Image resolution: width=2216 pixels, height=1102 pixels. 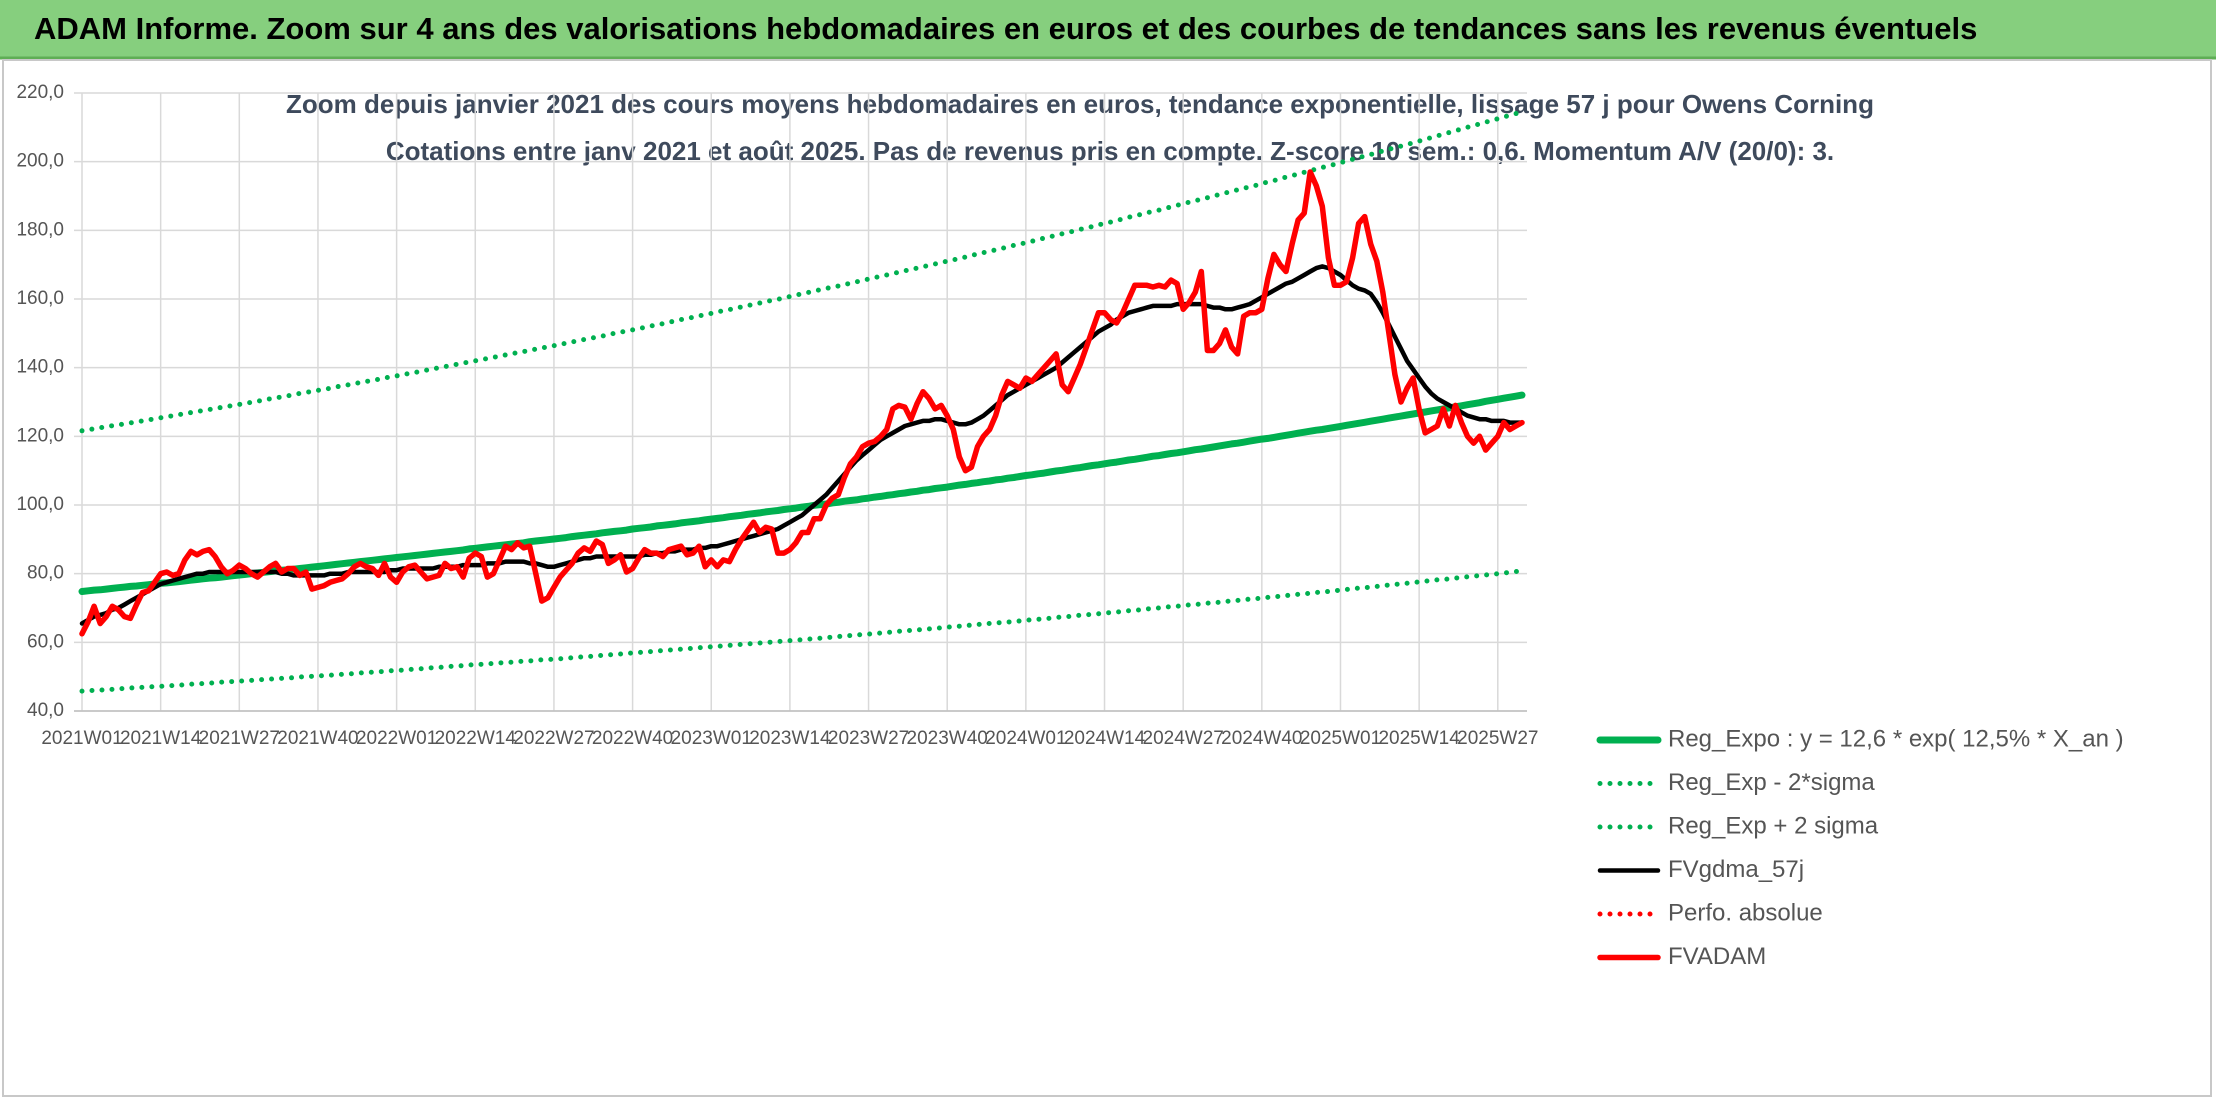 What do you see at coordinates (40, 504) in the screenshot?
I see `y-tick-label: 100,0` at bounding box center [40, 504].